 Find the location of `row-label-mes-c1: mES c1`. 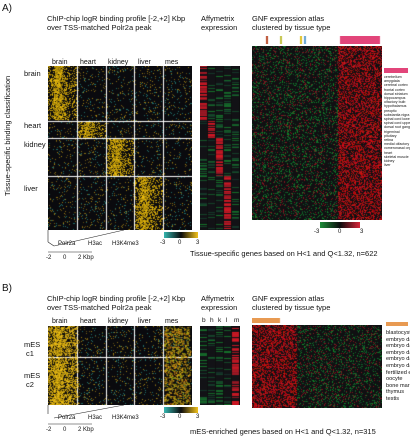

row-label-mes-c1: mES c1 is located at coordinates (32, 349).